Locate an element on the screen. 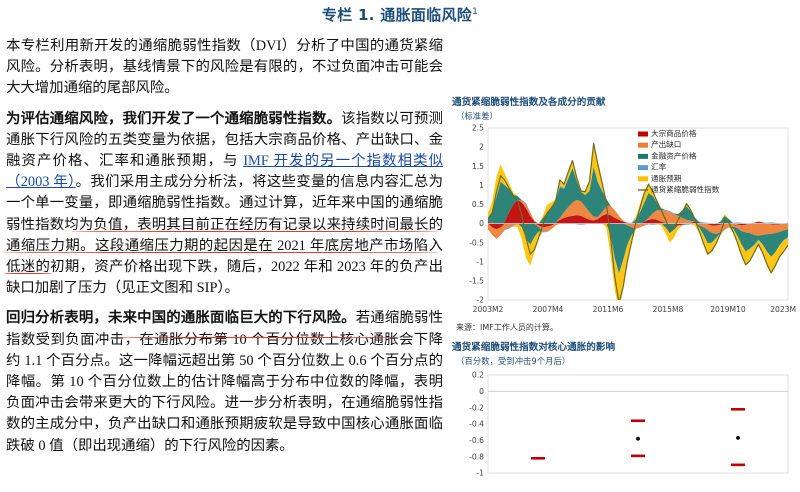 This screenshot has width=800, height=492. figure-1-legend-label: 产出缺口 is located at coordinates (666, 144).